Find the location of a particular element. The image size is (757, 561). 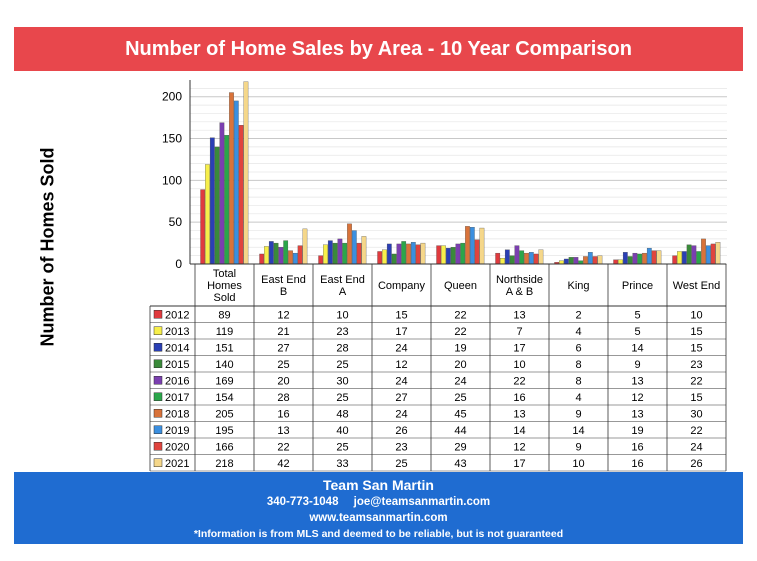

data-label: 21 is located at coordinates (283, 332).